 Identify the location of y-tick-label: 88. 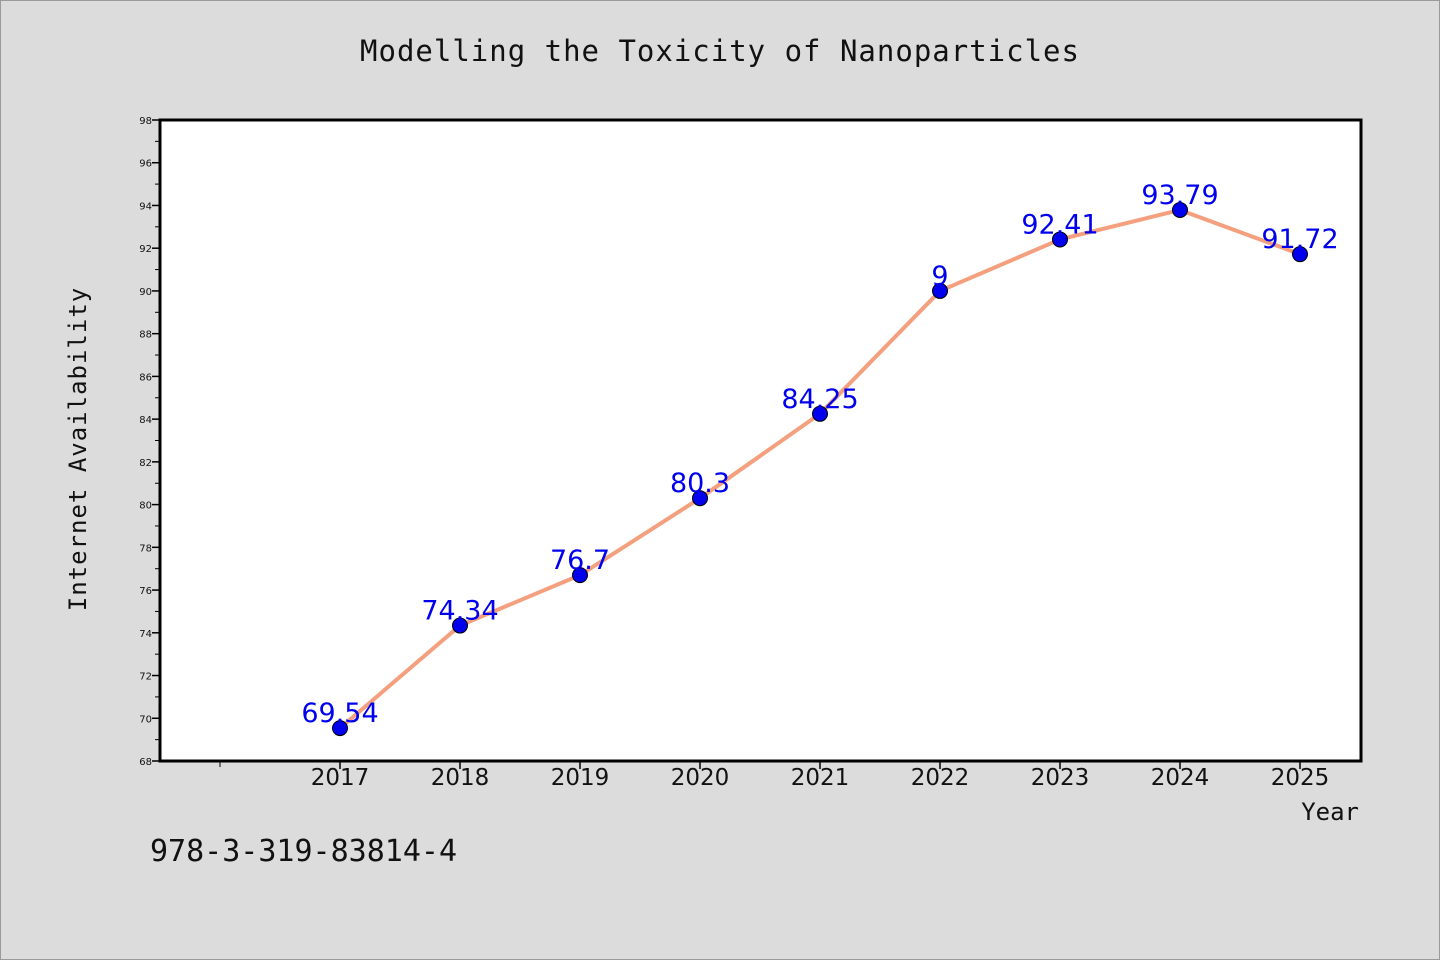
(145, 335).